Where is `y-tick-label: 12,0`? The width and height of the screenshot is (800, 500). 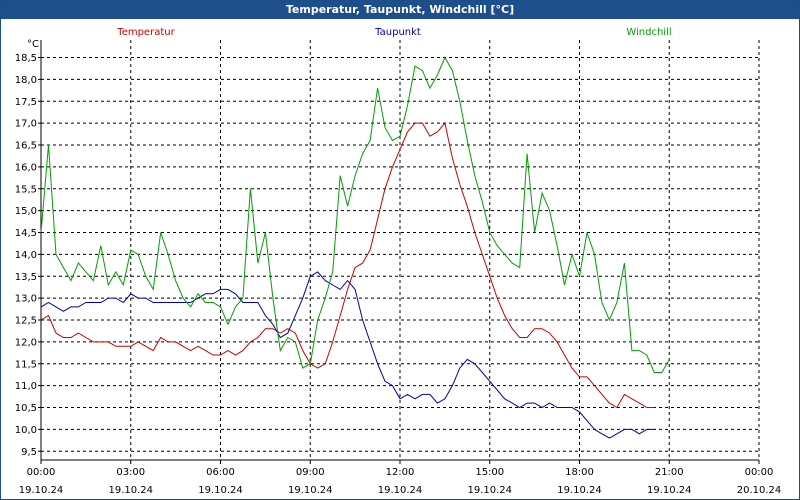
y-tick-label: 12,0 is located at coordinates (26, 342).